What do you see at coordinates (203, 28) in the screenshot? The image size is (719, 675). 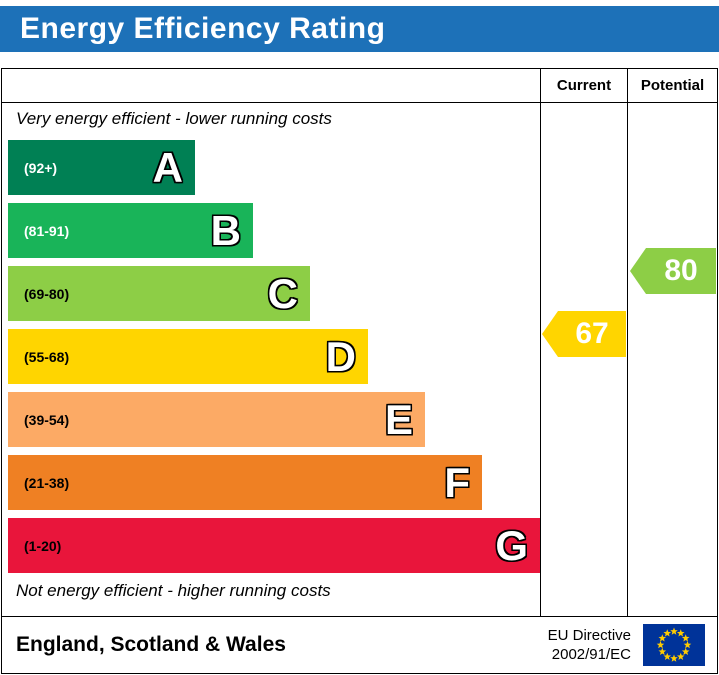 I see `page-title: Energy Efficiency Rating` at bounding box center [203, 28].